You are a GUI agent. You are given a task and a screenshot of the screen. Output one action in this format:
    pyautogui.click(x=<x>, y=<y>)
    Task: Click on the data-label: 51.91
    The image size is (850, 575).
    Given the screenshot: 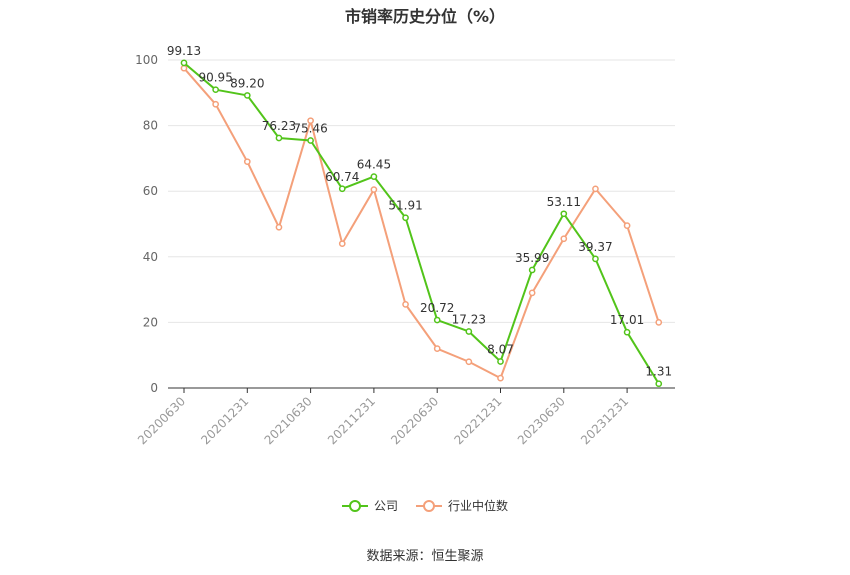 What is the action you would take?
    pyautogui.click(x=405, y=206)
    